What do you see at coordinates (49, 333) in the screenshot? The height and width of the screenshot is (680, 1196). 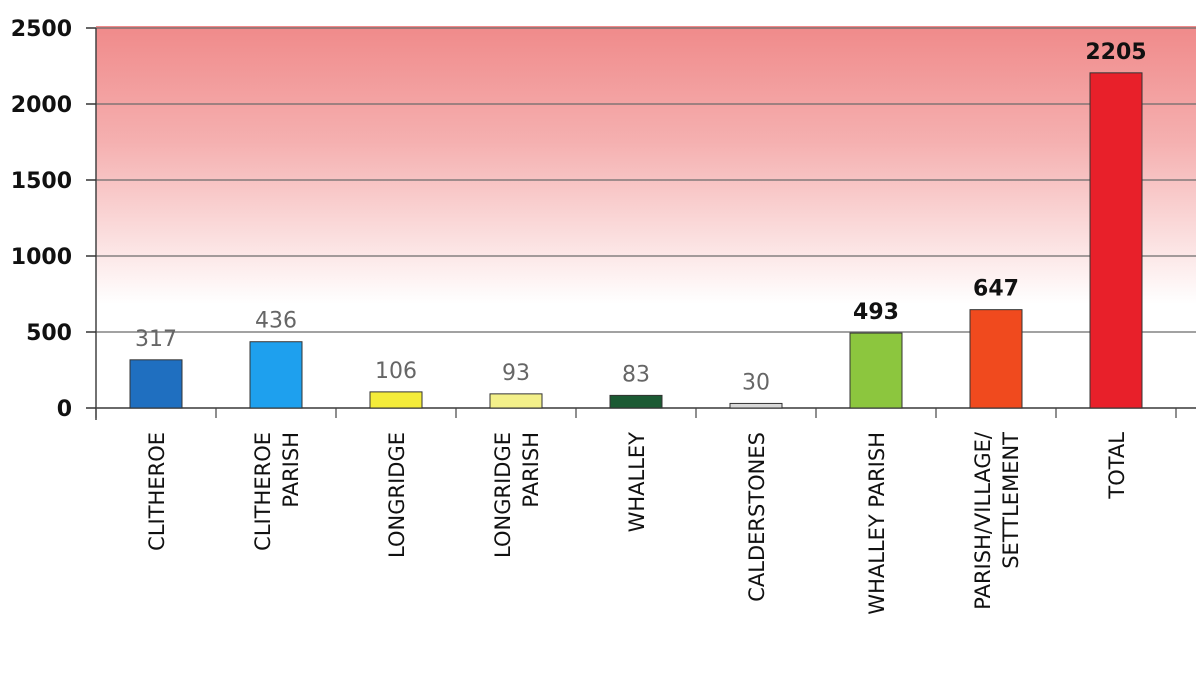 I see `y-tick-label: 500` at bounding box center [49, 333].